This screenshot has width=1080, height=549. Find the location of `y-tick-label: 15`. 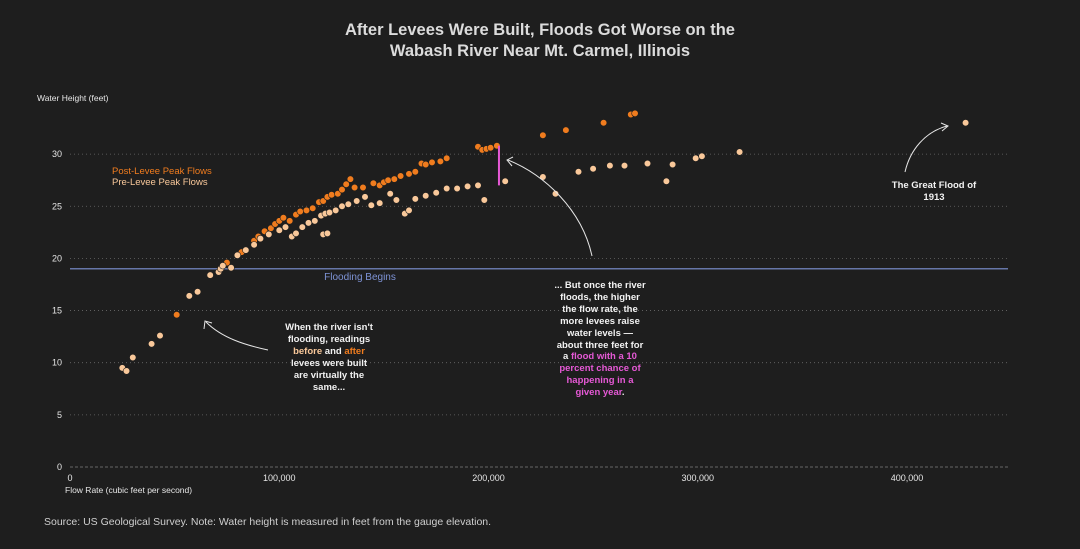

y-tick-label: 15 is located at coordinates (57, 311).